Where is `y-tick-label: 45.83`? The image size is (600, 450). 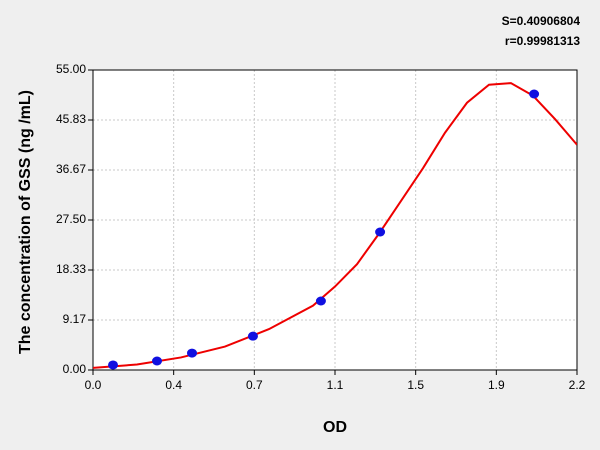 y-tick-label: 45.83 is located at coordinates (71, 119).